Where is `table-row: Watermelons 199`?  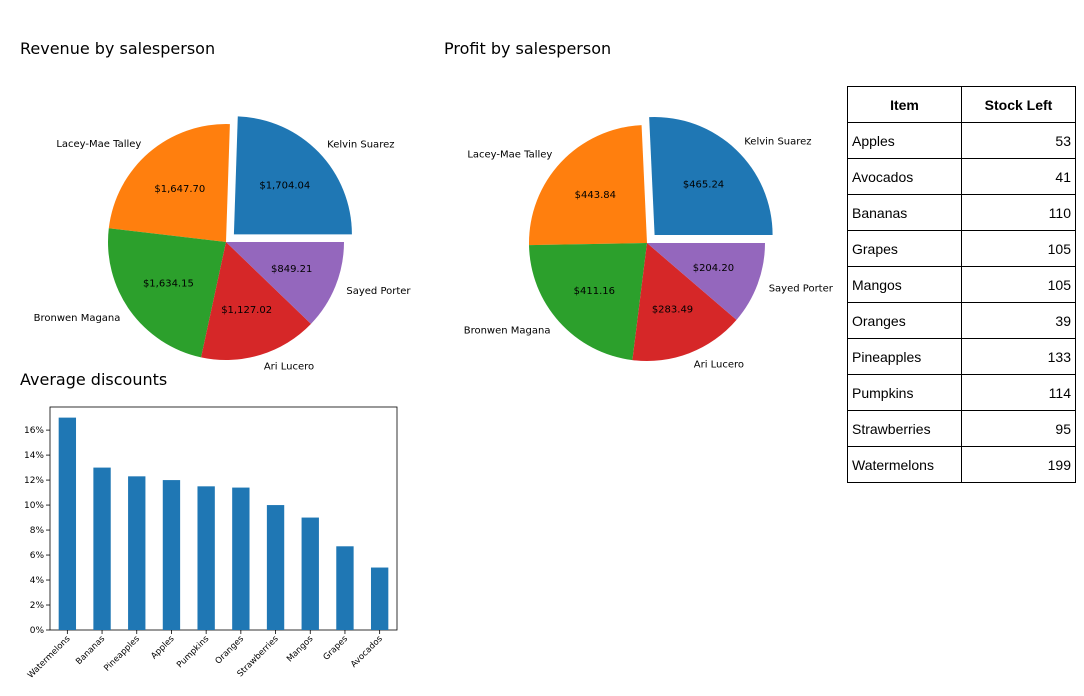
table-row: Watermelons 199 is located at coordinates (961, 464).